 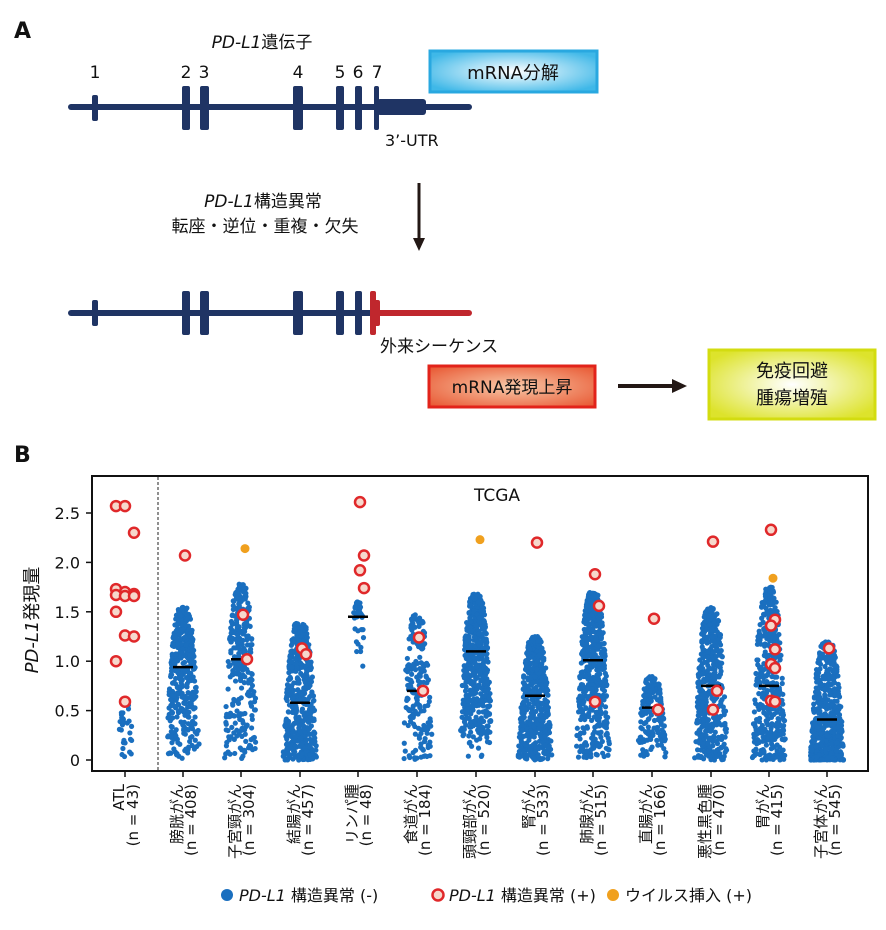 I want to click on y-tick-label: 0, so click(x=75, y=760).